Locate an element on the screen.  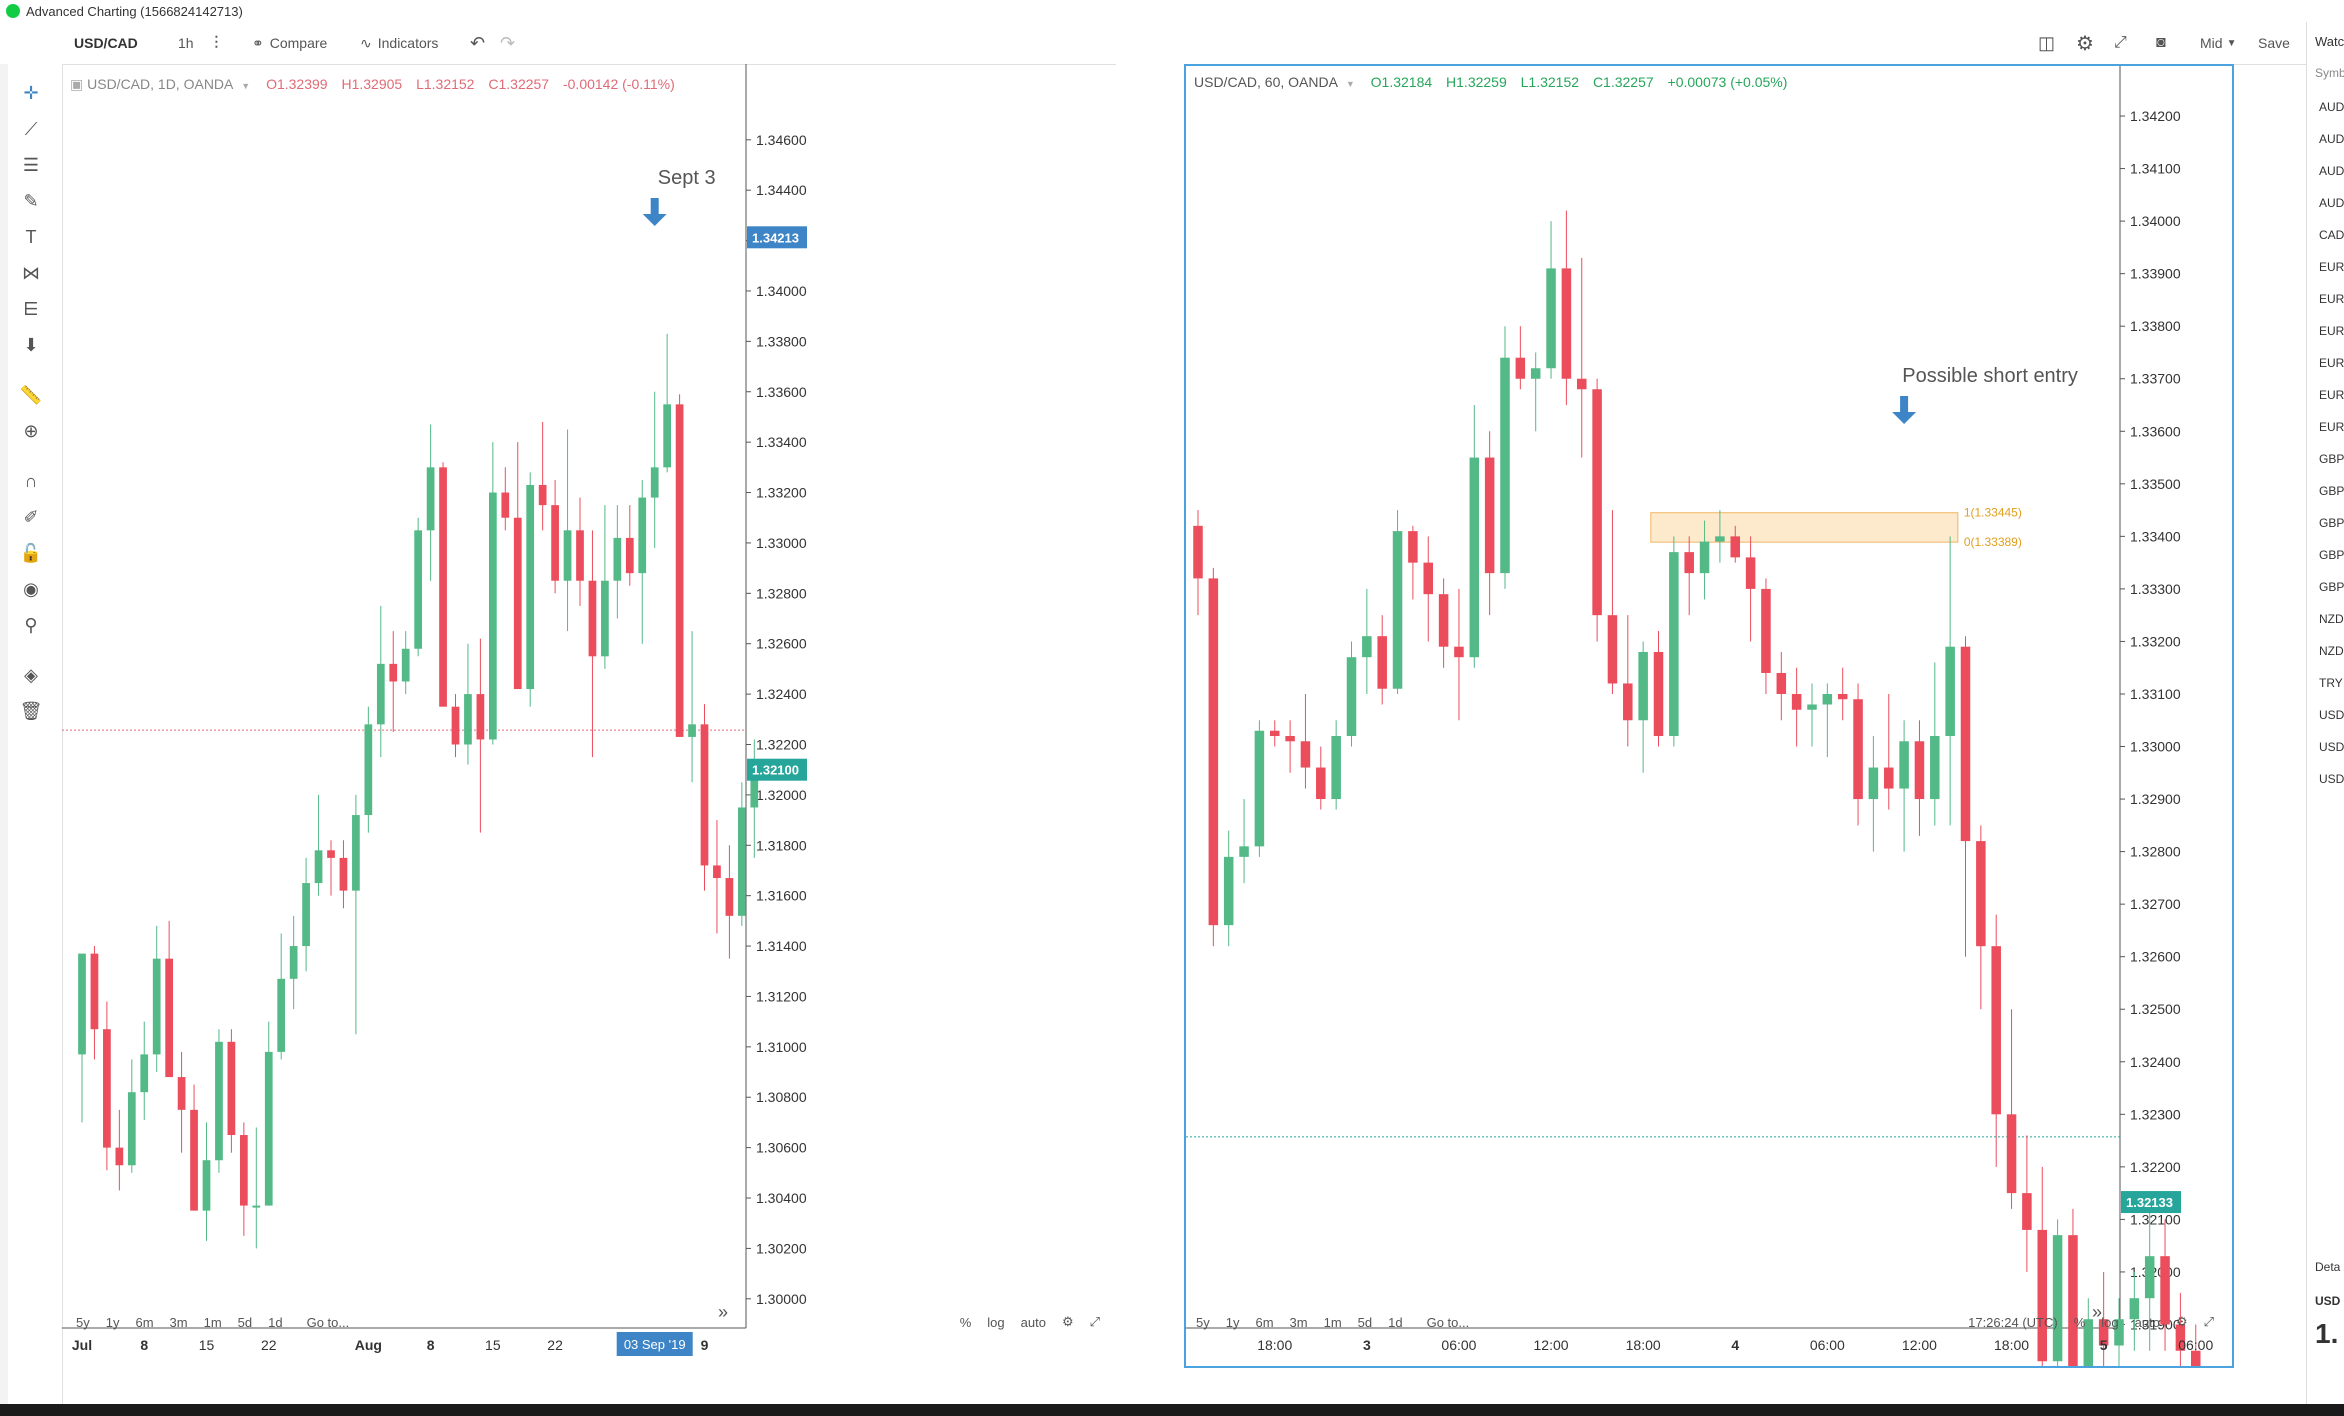
save-button: Save is located at coordinates (2274, 43).